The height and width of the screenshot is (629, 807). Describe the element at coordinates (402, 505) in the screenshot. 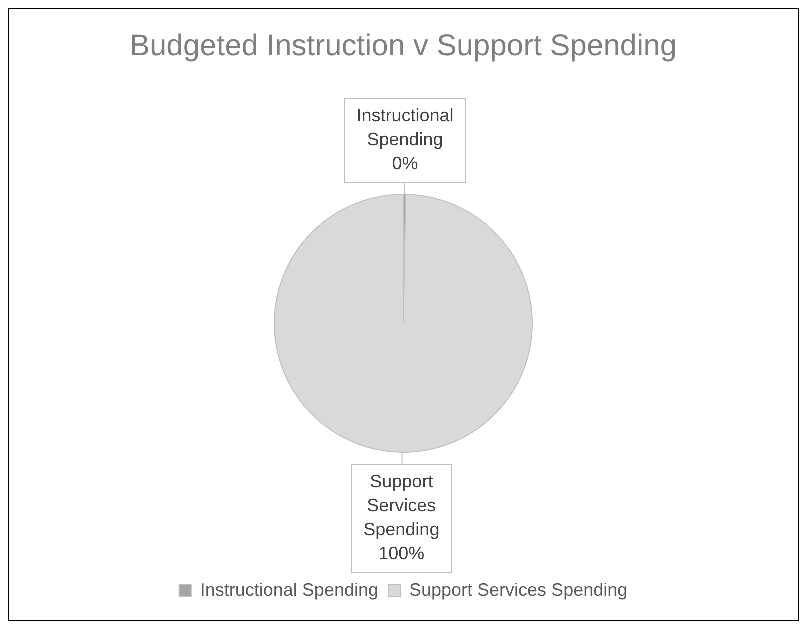

I see `slice-label: Support Services Spending` at that location.